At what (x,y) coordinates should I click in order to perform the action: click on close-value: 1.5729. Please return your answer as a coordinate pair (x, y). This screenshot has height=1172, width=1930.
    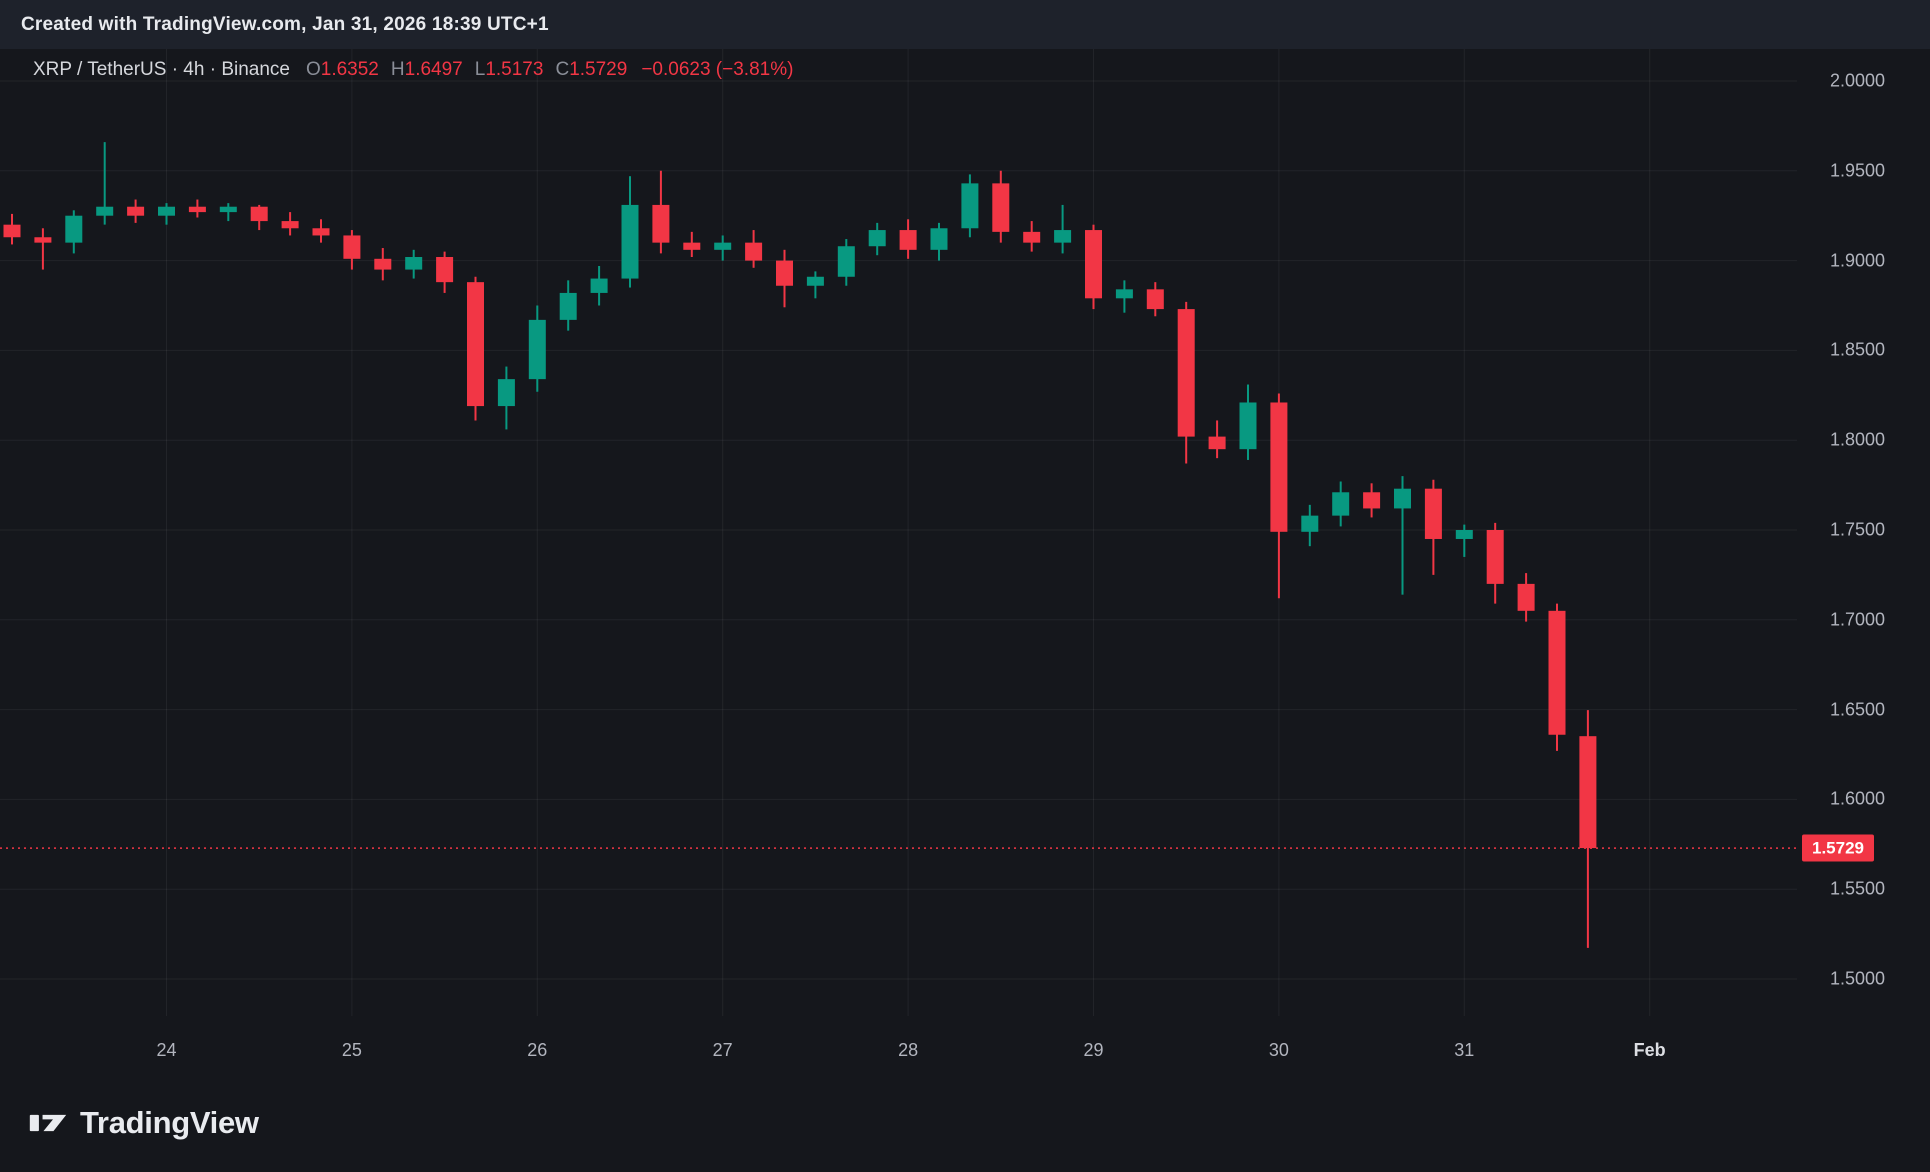
    Looking at the image, I should click on (598, 69).